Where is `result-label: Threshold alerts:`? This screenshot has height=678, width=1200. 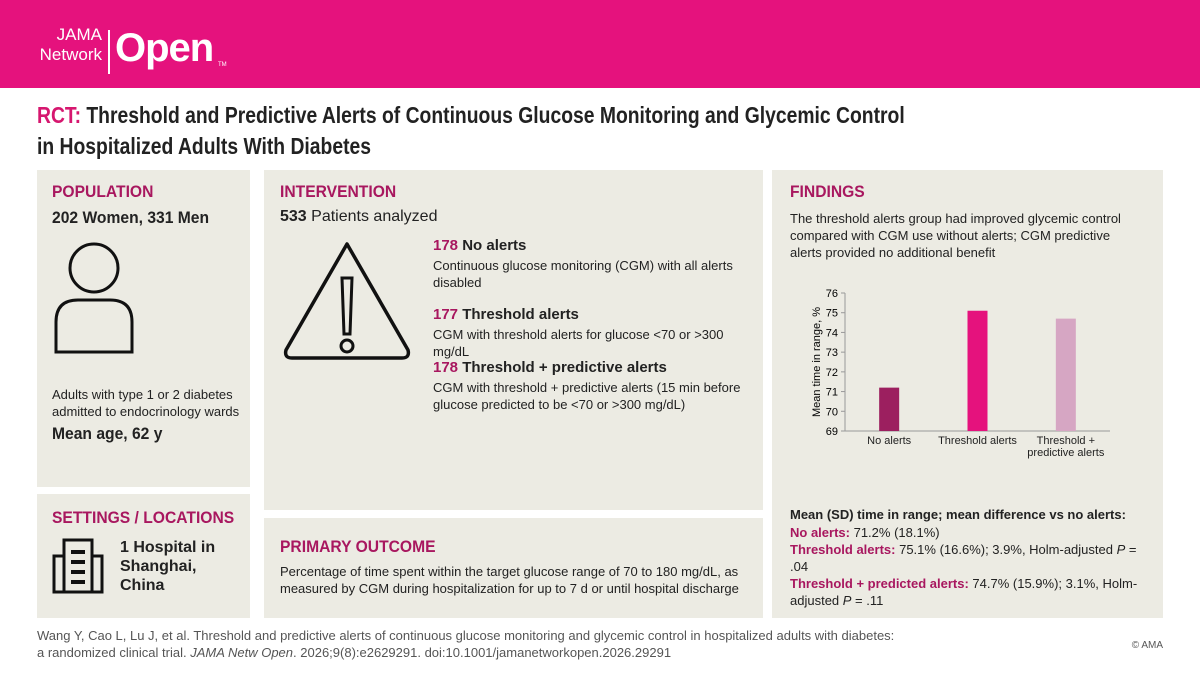
result-label: Threshold alerts: is located at coordinates (843, 549).